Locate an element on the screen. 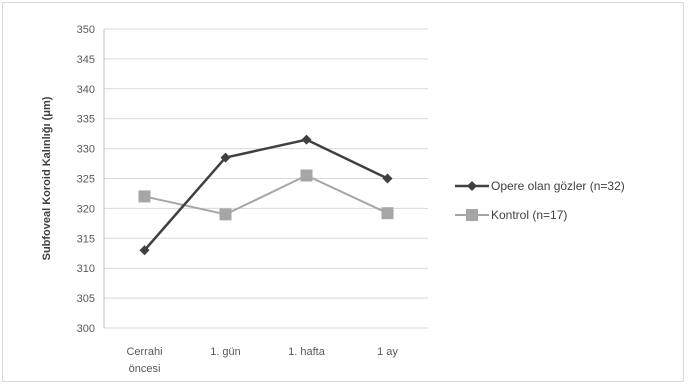  x-tick-label: 1. hafta is located at coordinates (307, 352).